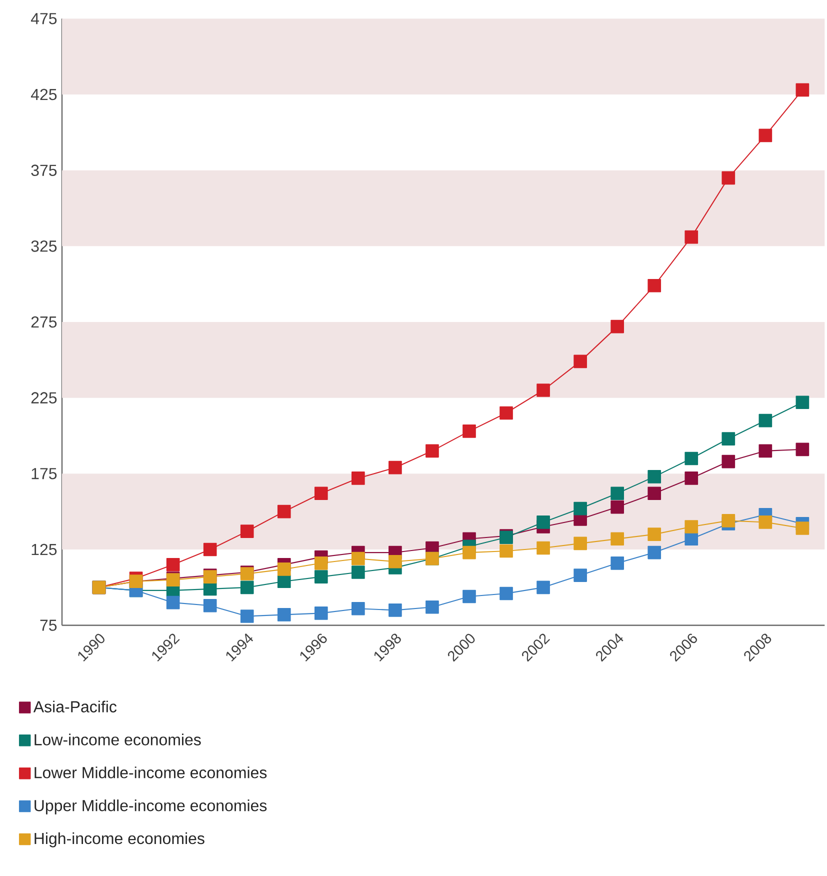 This screenshot has height=876, width=827. Describe the element at coordinates (150, 772) in the screenshot. I see `legend-label: Lower Middle-income economies` at that location.